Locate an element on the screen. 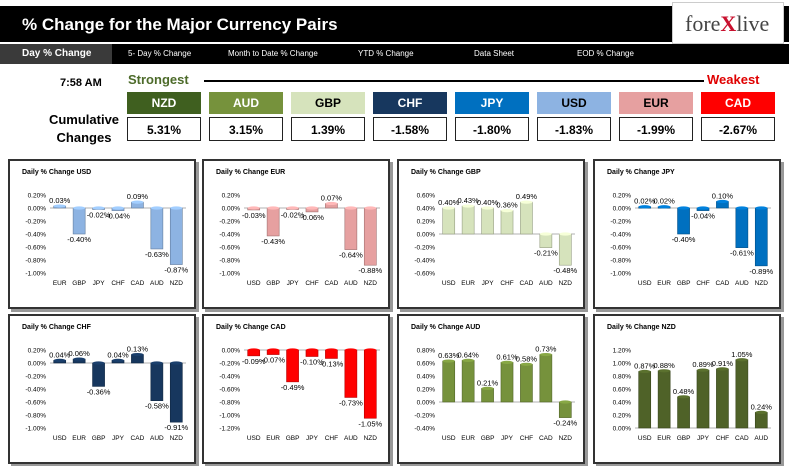 This screenshot has height=466, width=789. data-label: -0.10% is located at coordinates (312, 362).